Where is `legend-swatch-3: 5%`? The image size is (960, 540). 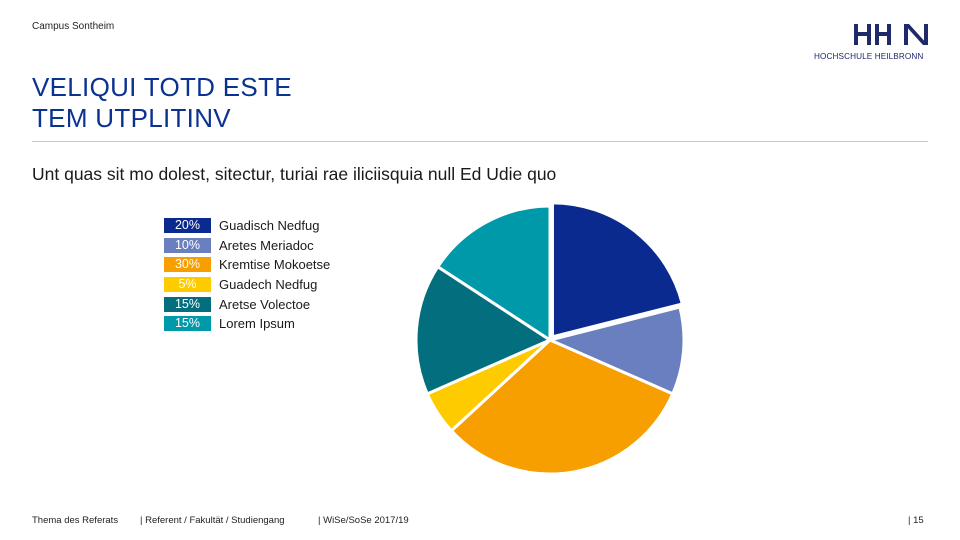 legend-swatch-3: 5% is located at coordinates (187, 285).